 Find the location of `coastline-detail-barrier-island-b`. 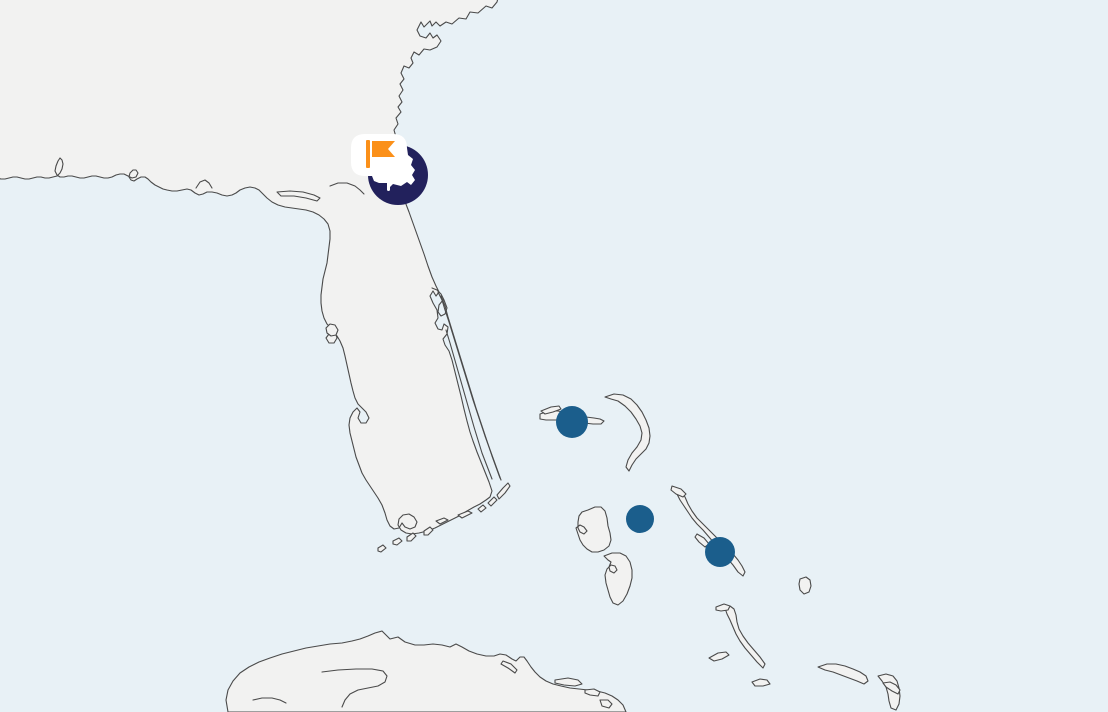

coastline-detail-barrier-island-b is located at coordinates (469, 404).